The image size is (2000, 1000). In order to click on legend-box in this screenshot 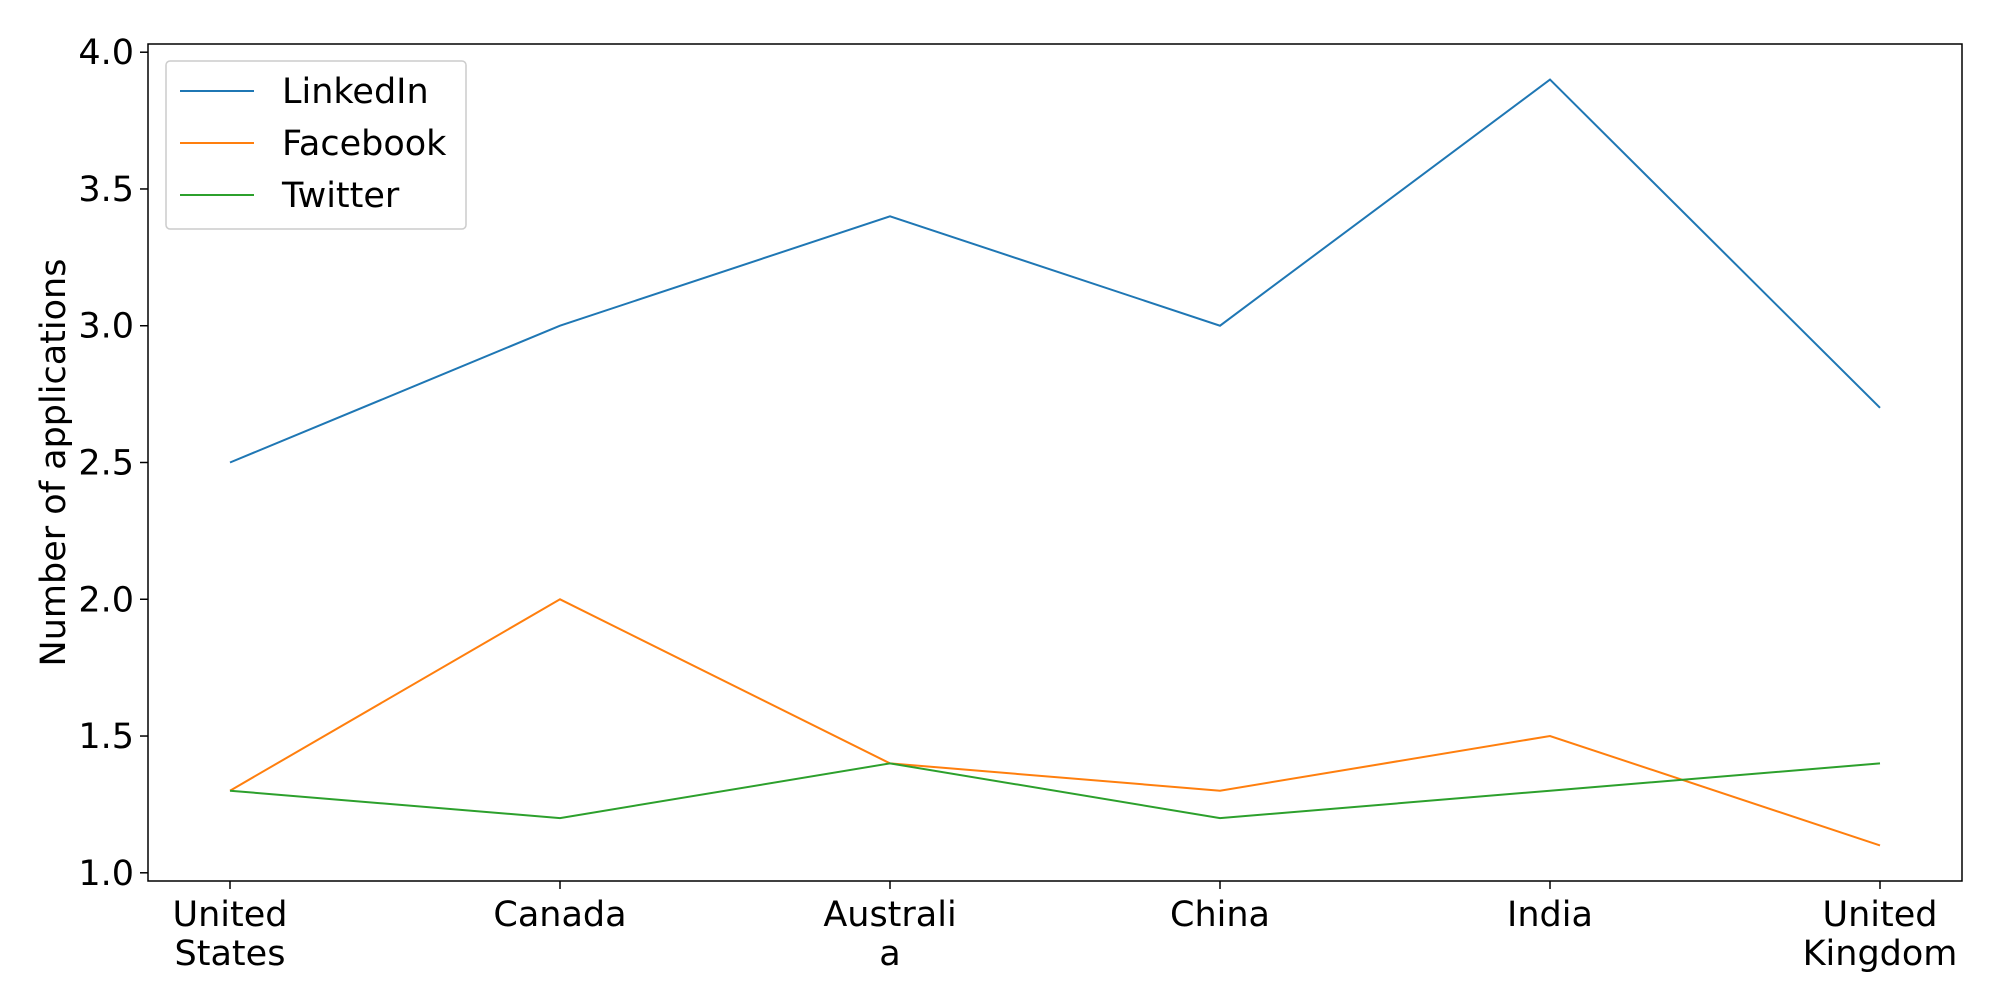, I will do `click(316, 145)`.